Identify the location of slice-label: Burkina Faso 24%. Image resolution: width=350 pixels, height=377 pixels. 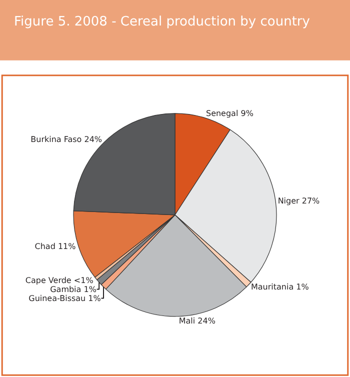
(66, 139).